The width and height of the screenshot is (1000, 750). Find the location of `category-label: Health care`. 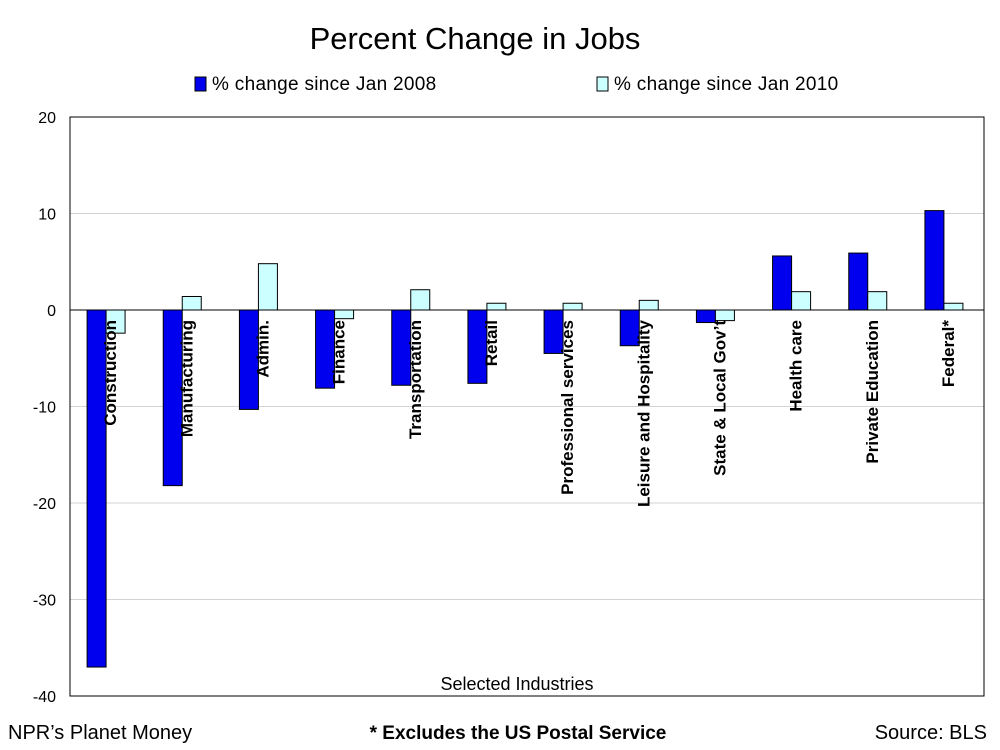

category-label: Health care is located at coordinates (796, 366).